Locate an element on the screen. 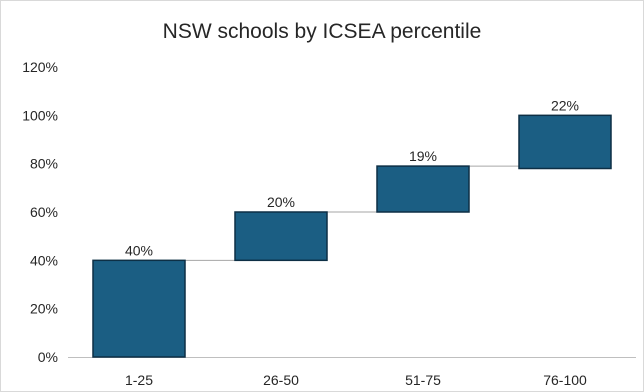  y-tick-label: 20% is located at coordinates (44, 309).